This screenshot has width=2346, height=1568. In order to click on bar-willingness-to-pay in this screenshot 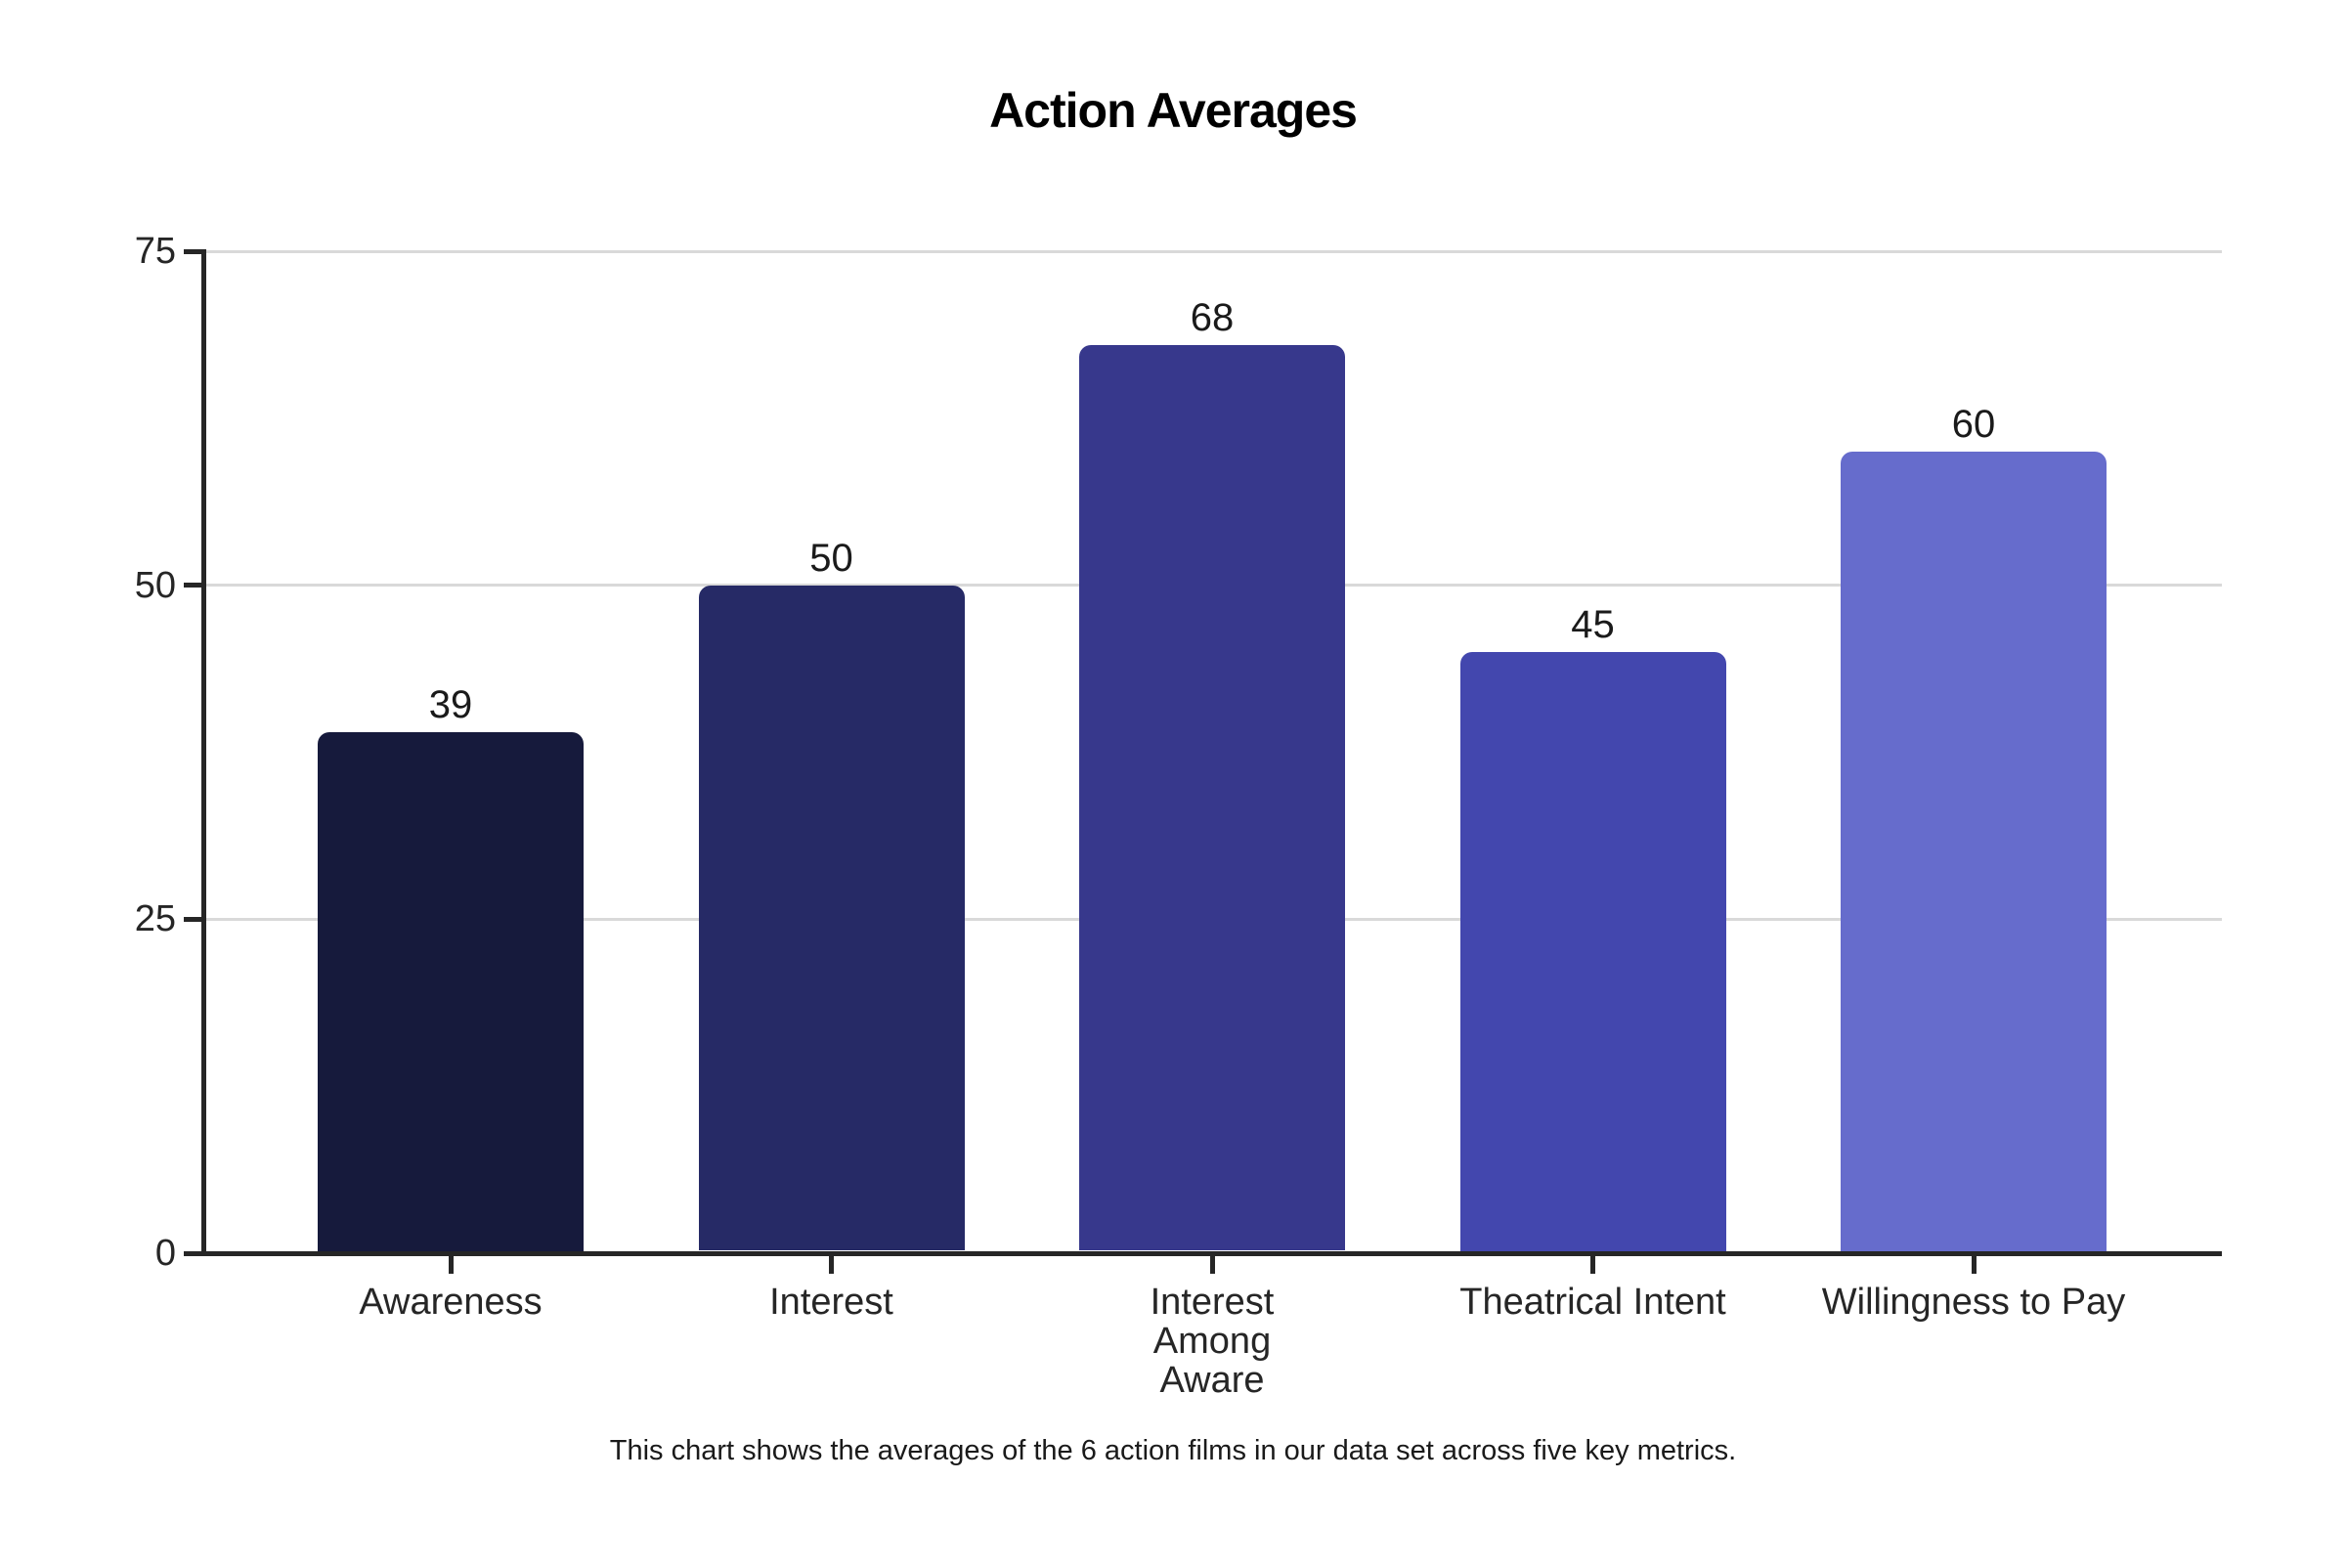, I will do `click(1974, 851)`.